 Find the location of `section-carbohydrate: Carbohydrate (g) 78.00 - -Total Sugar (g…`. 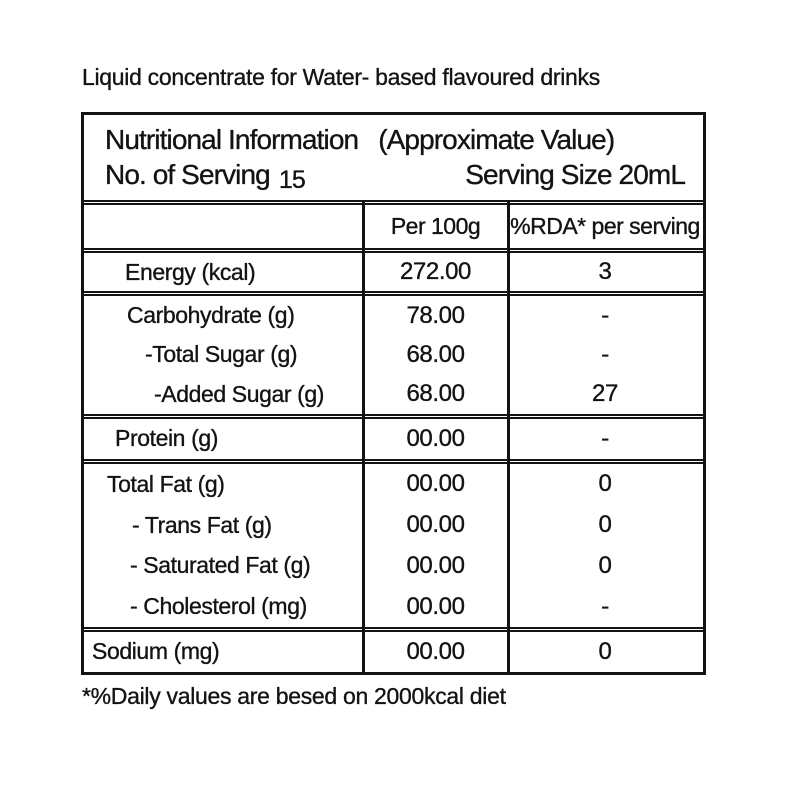

section-carbohydrate: Carbohydrate (g) 78.00 - -Total Sugar (g… is located at coordinates (393, 355).